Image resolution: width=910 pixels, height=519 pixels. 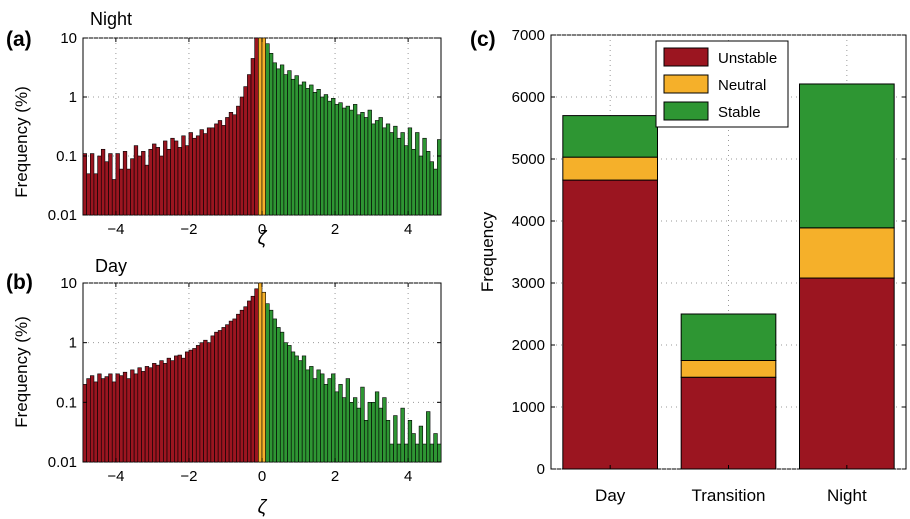 I want to click on panel-b-ylabel: Frequency (%), so click(x=21, y=371).